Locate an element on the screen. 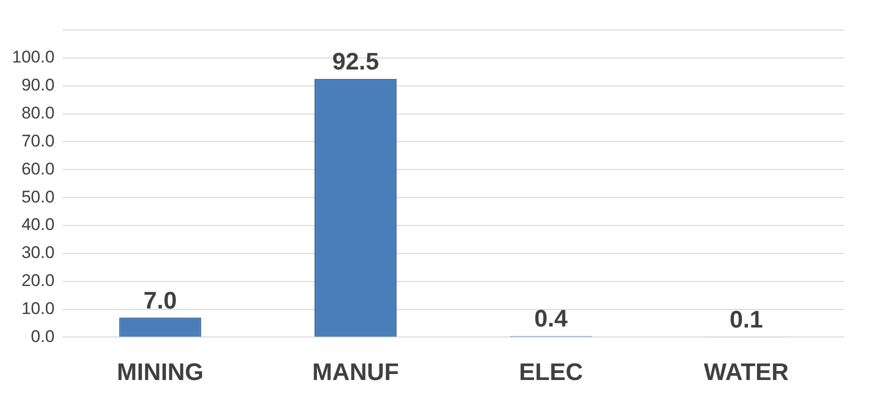  y-tick-label: 80.0 is located at coordinates (38, 112).